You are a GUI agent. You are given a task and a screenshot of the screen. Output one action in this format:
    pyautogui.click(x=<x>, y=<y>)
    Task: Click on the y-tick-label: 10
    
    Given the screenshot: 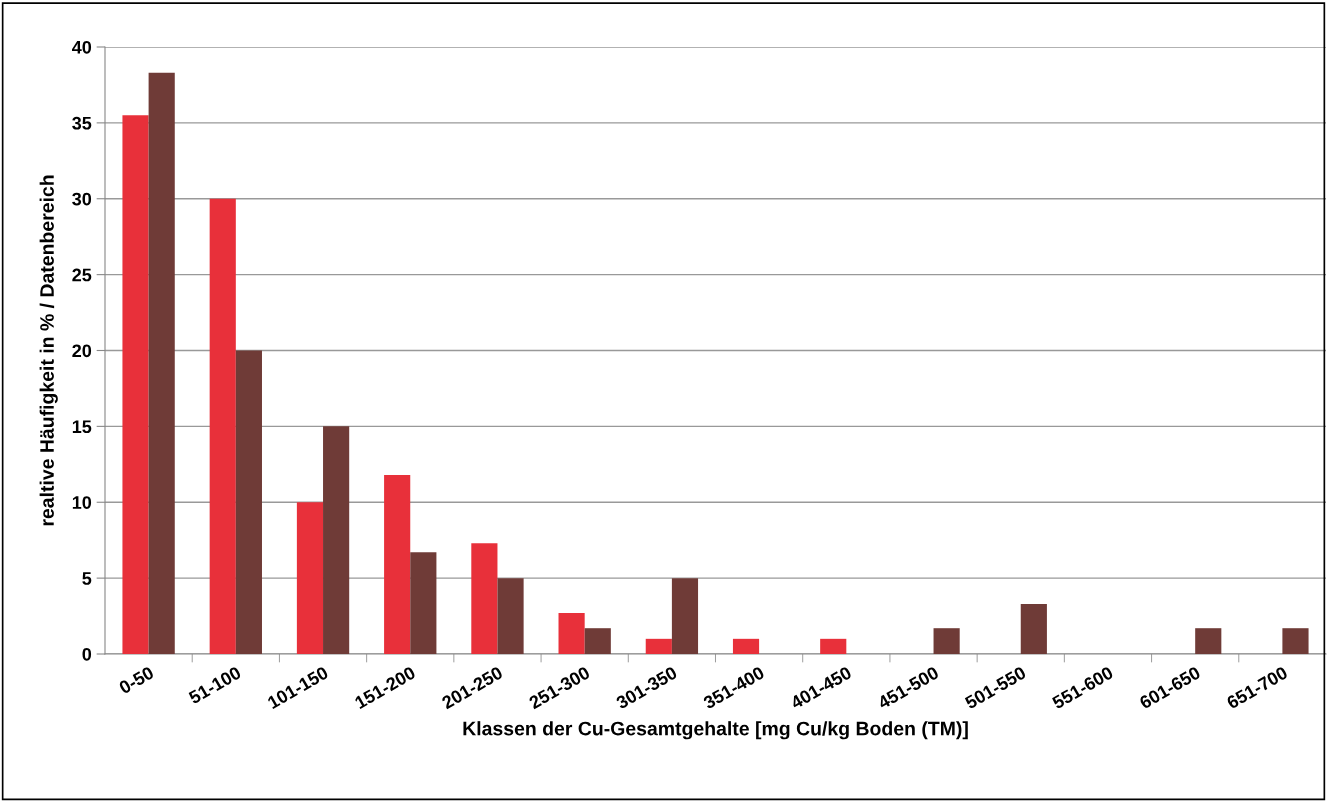 What is the action you would take?
    pyautogui.click(x=82, y=502)
    